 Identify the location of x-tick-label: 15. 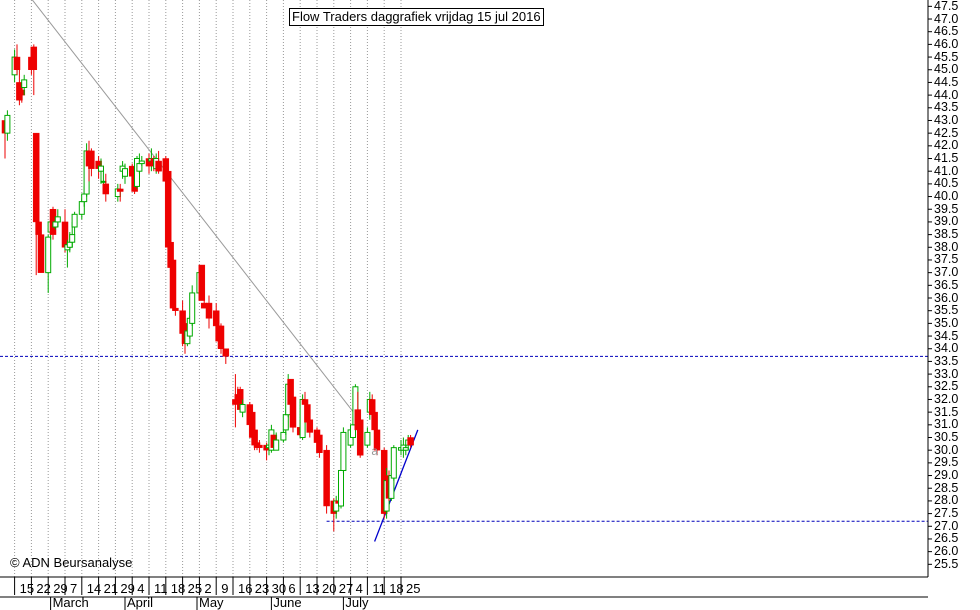
(27, 588).